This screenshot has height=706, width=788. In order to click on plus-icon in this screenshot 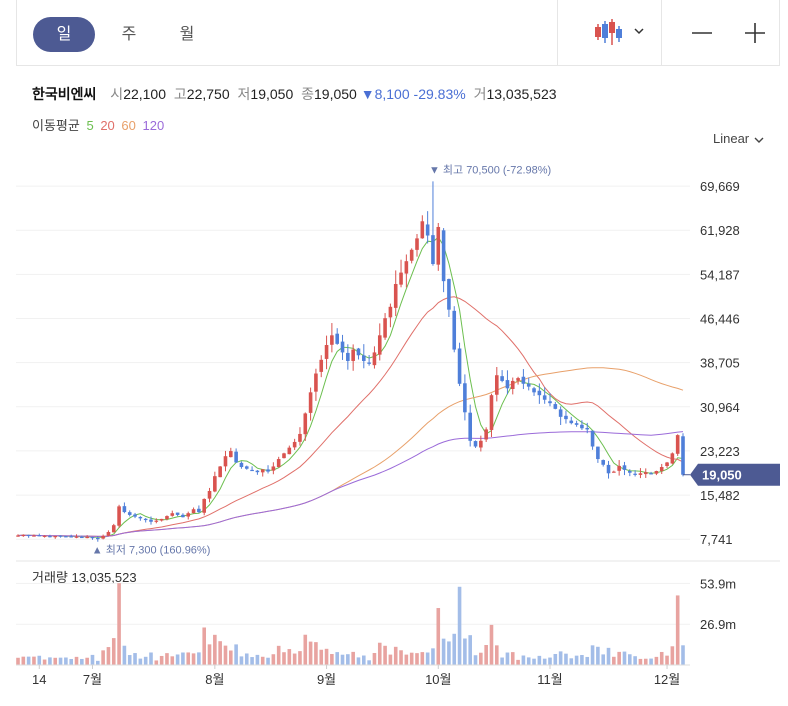, I will do `click(755, 33)`.